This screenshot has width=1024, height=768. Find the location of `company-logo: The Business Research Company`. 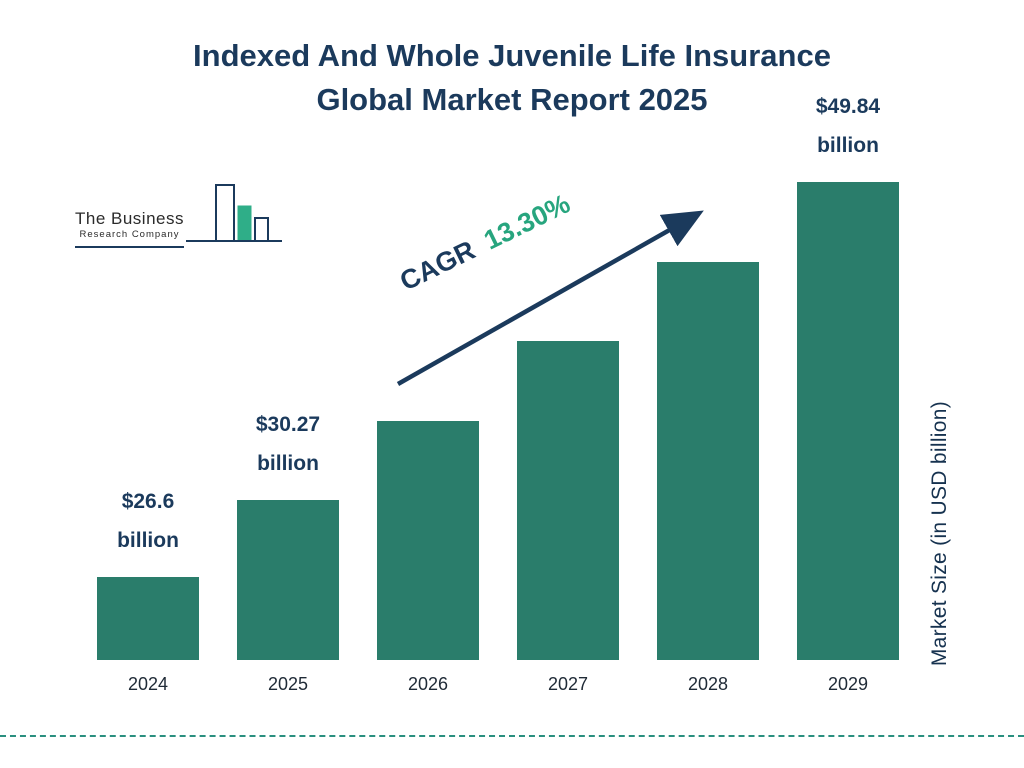

company-logo: The Business Research Company is located at coordinates (178, 215).